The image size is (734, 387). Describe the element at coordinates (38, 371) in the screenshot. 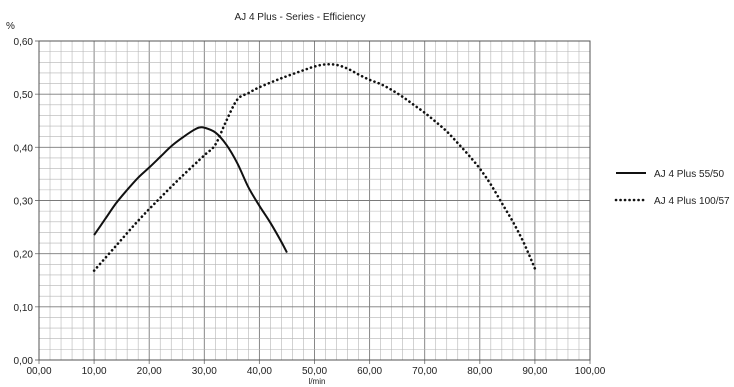

I see `x-tick-label: 00,00` at that location.